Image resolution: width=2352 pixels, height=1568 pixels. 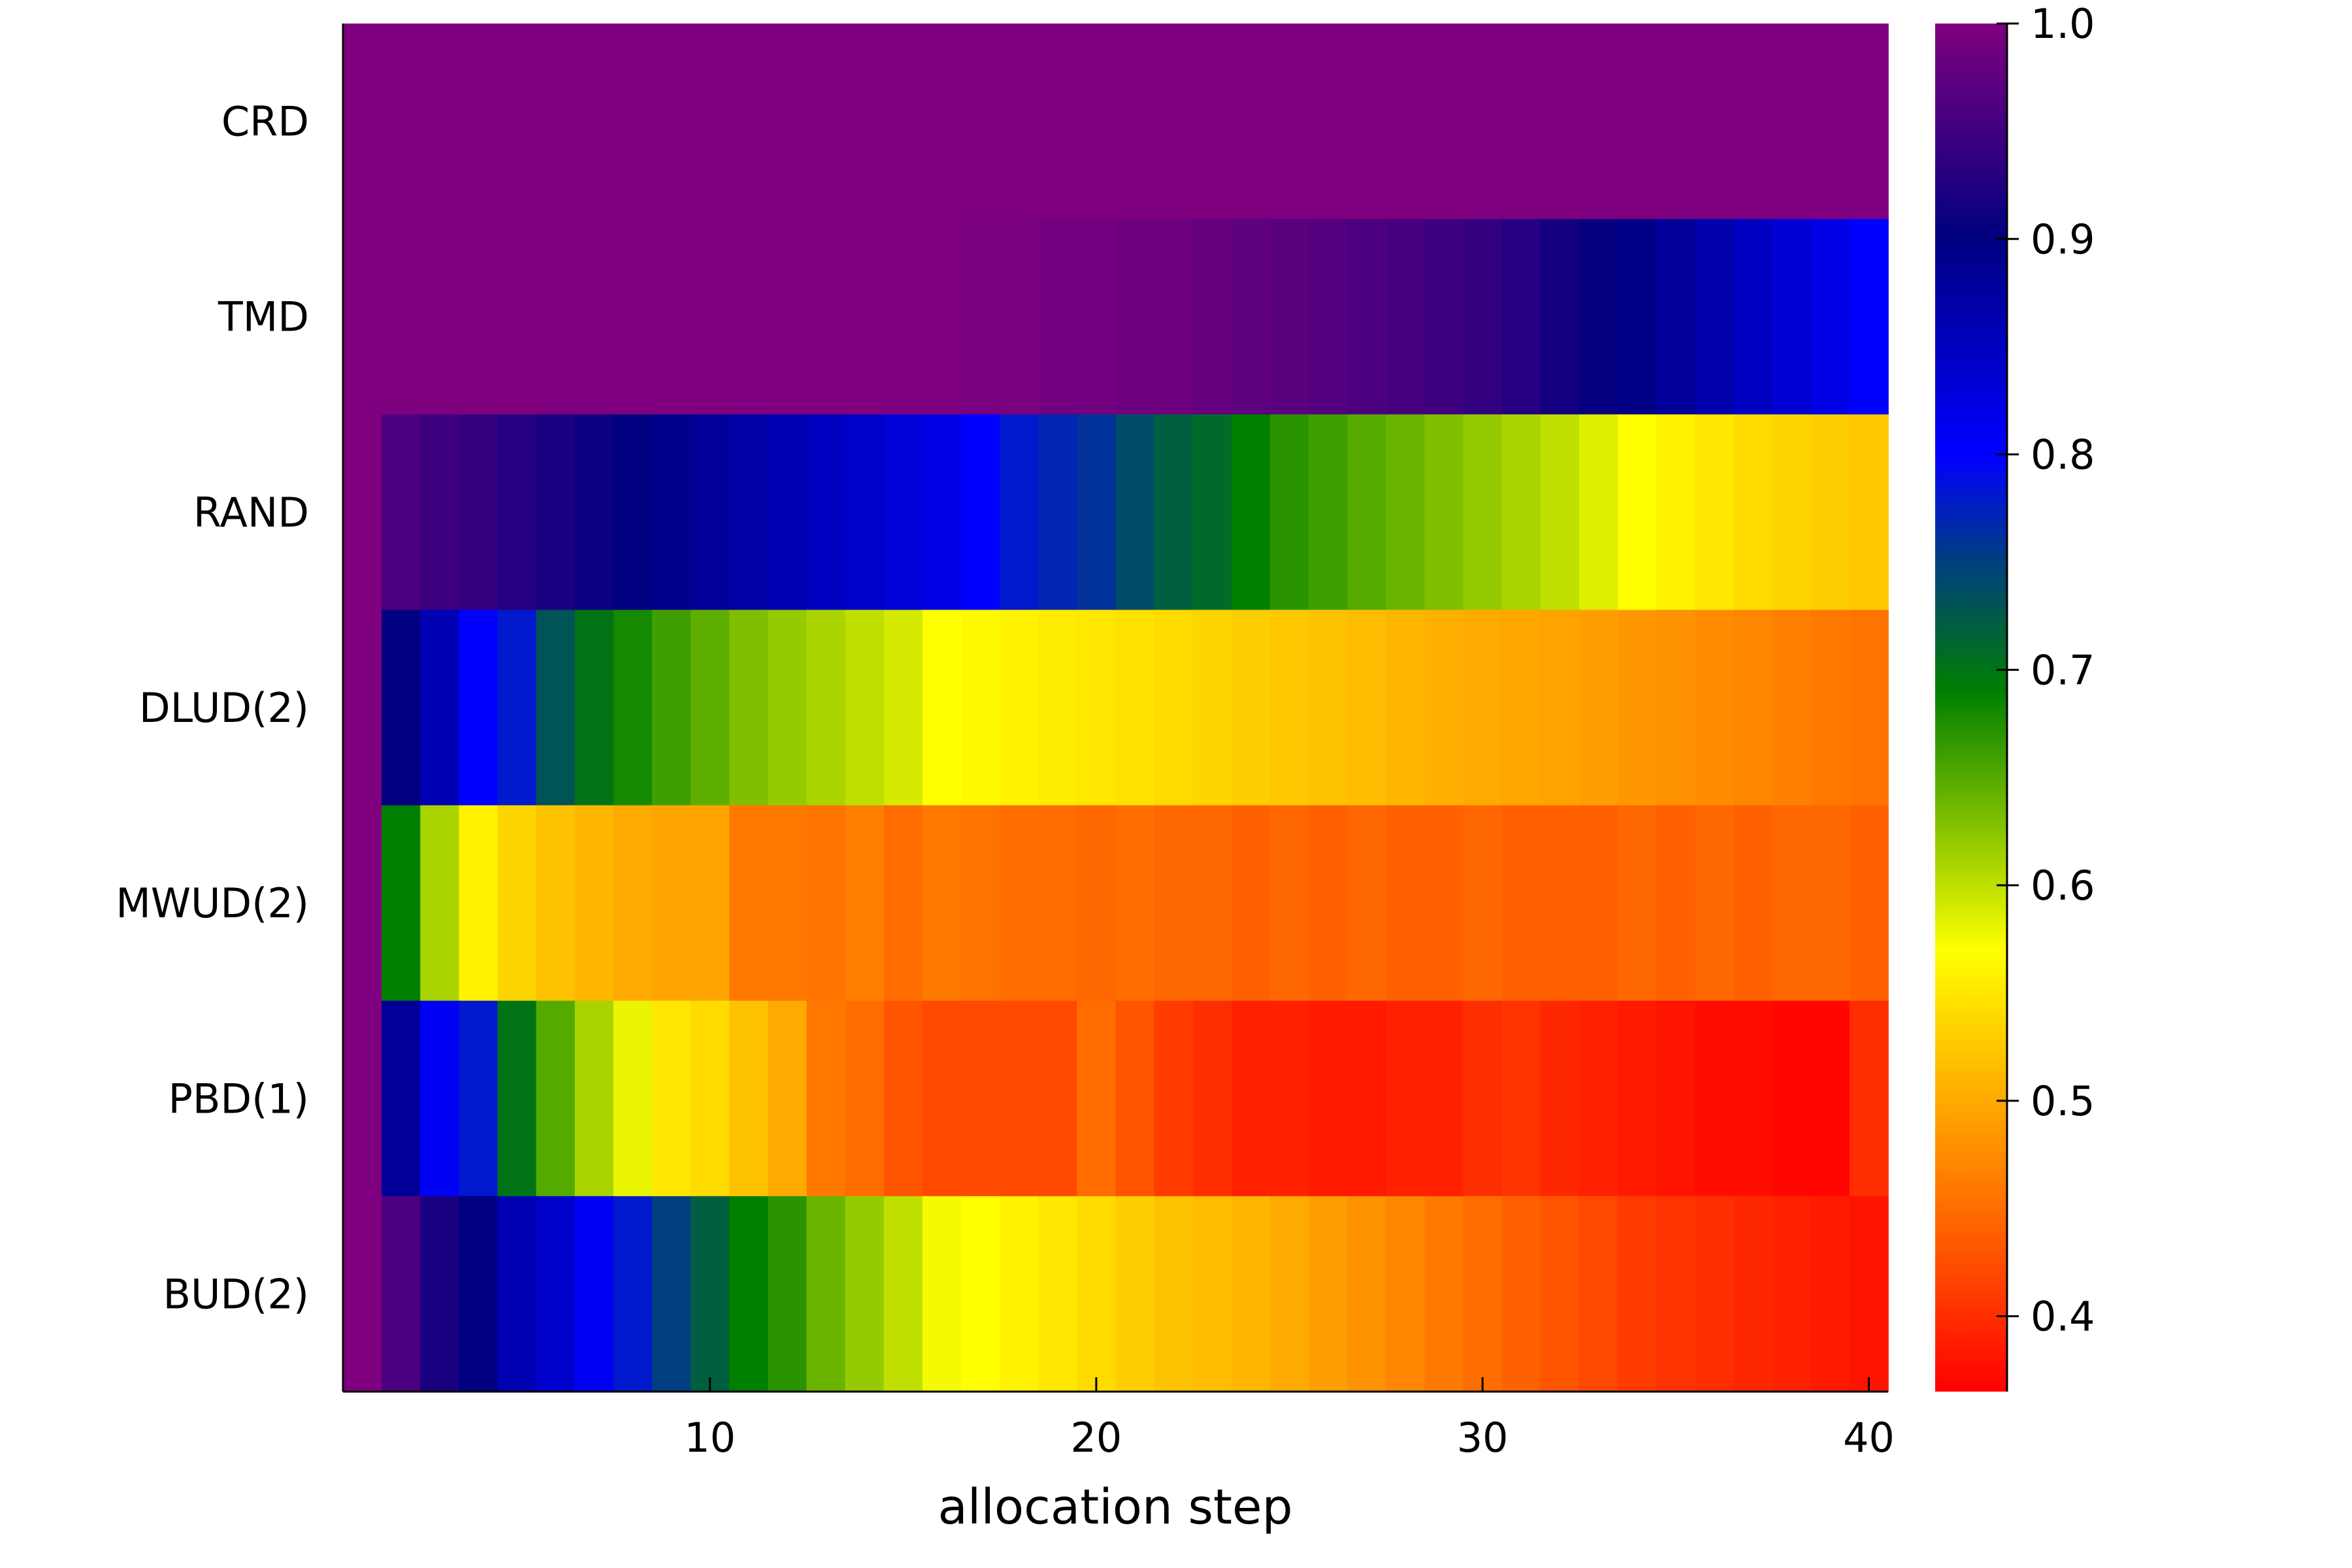 I want to click on colorbar-tick-label: 0.7, so click(x=2063, y=670).